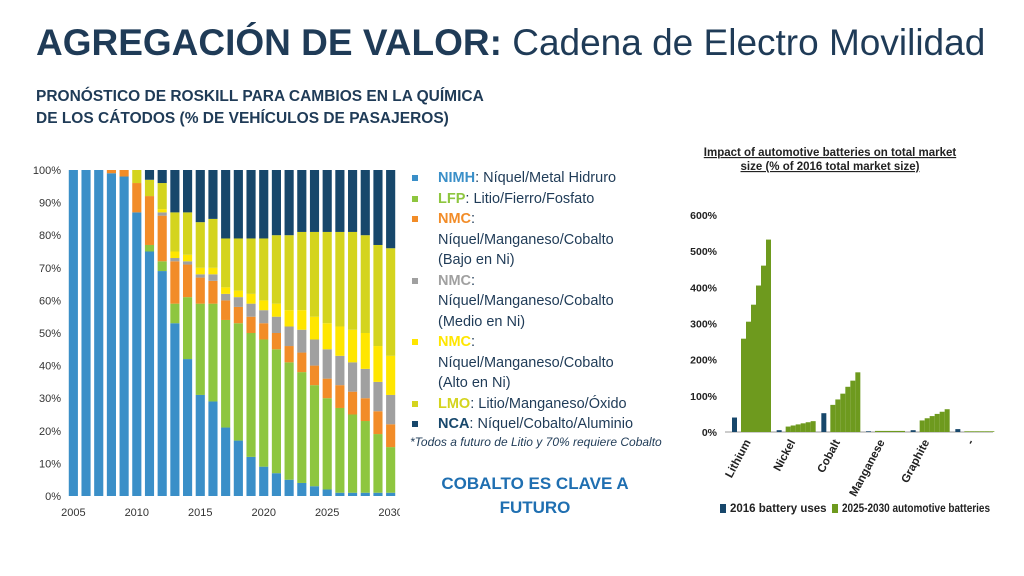  What do you see at coordinates (454, 424) in the screenshot?
I see `legend-abbr: NCA` at bounding box center [454, 424].